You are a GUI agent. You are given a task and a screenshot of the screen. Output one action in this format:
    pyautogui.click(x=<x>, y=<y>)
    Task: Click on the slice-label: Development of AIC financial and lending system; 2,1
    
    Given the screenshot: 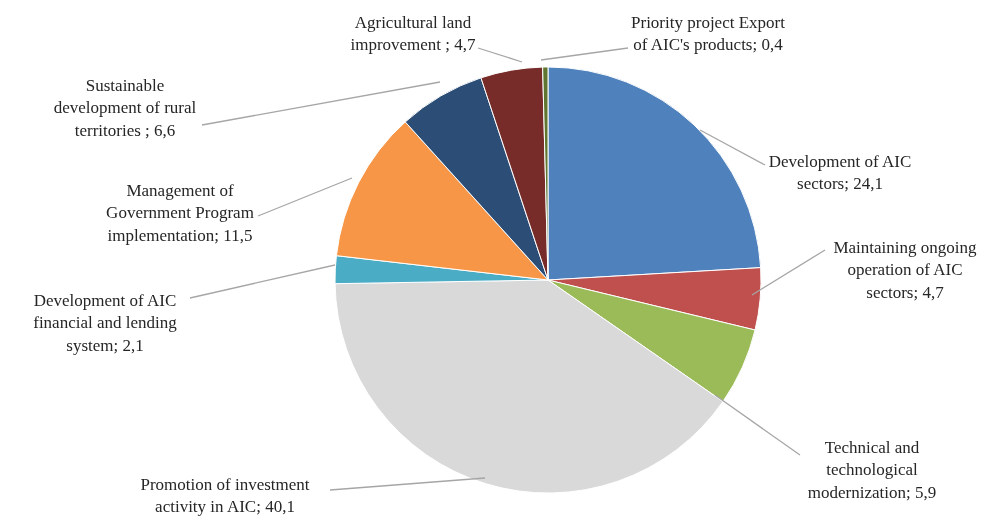 What is the action you would take?
    pyautogui.click(x=105, y=322)
    